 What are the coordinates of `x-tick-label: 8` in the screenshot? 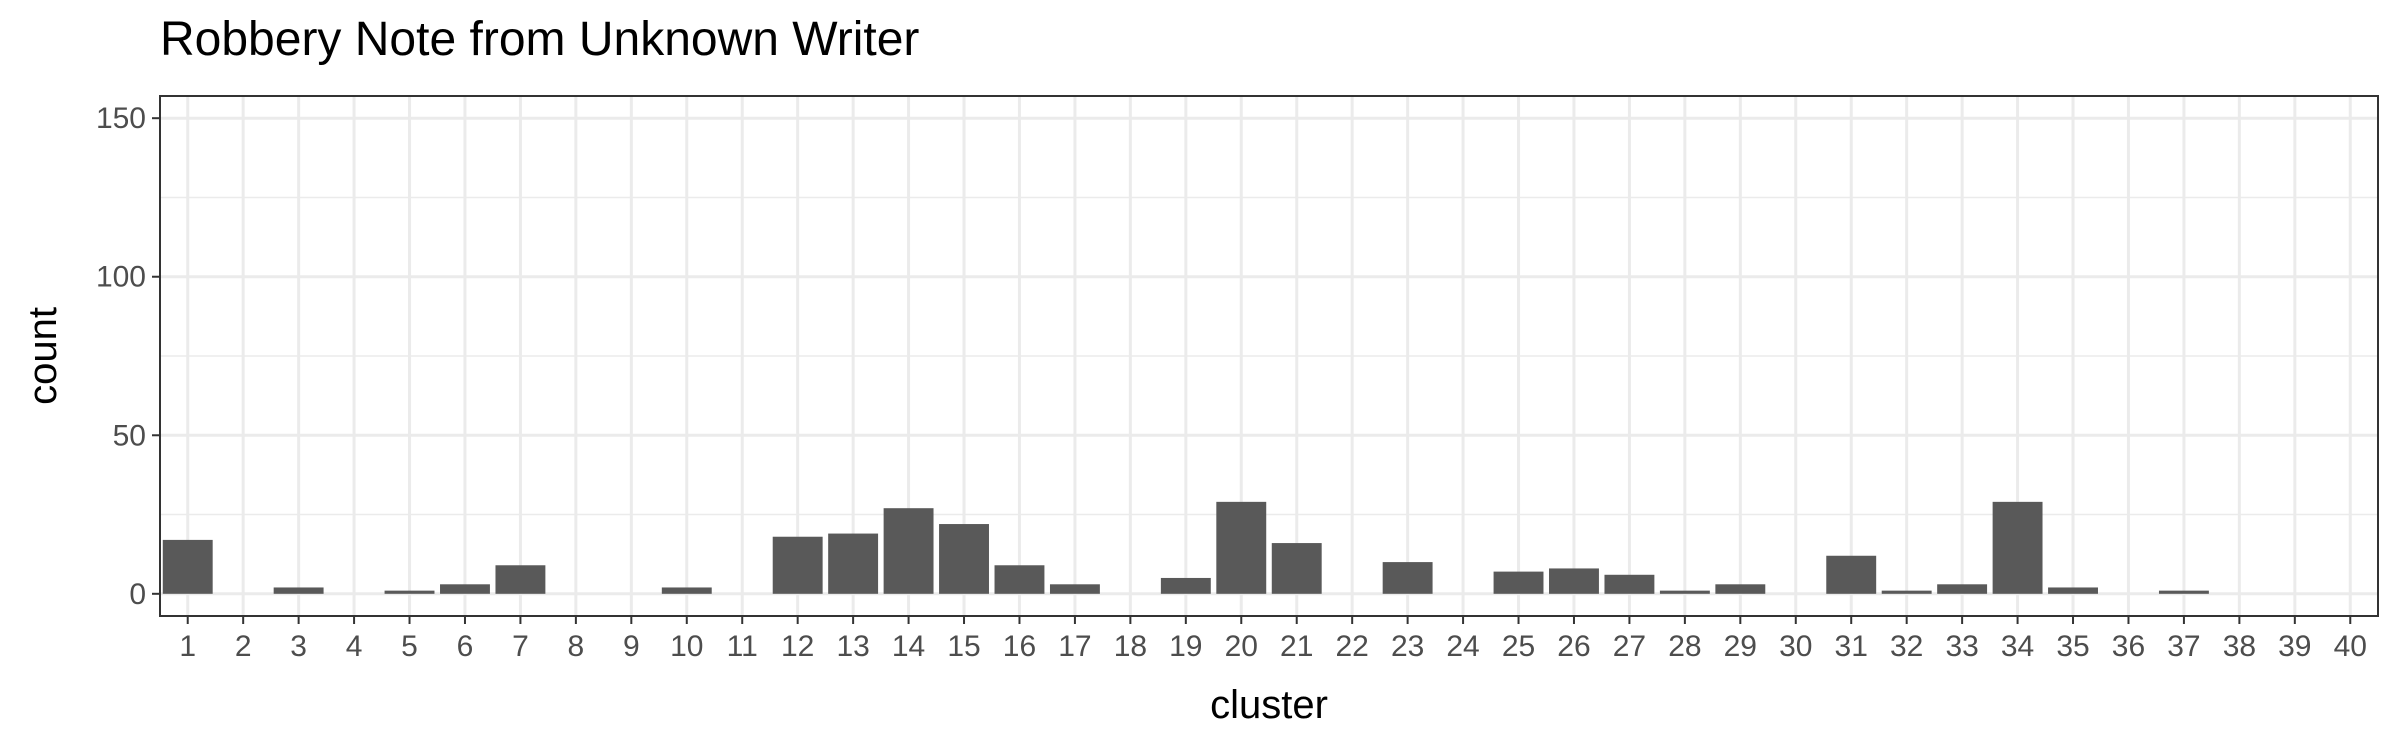 It's located at (576, 646).